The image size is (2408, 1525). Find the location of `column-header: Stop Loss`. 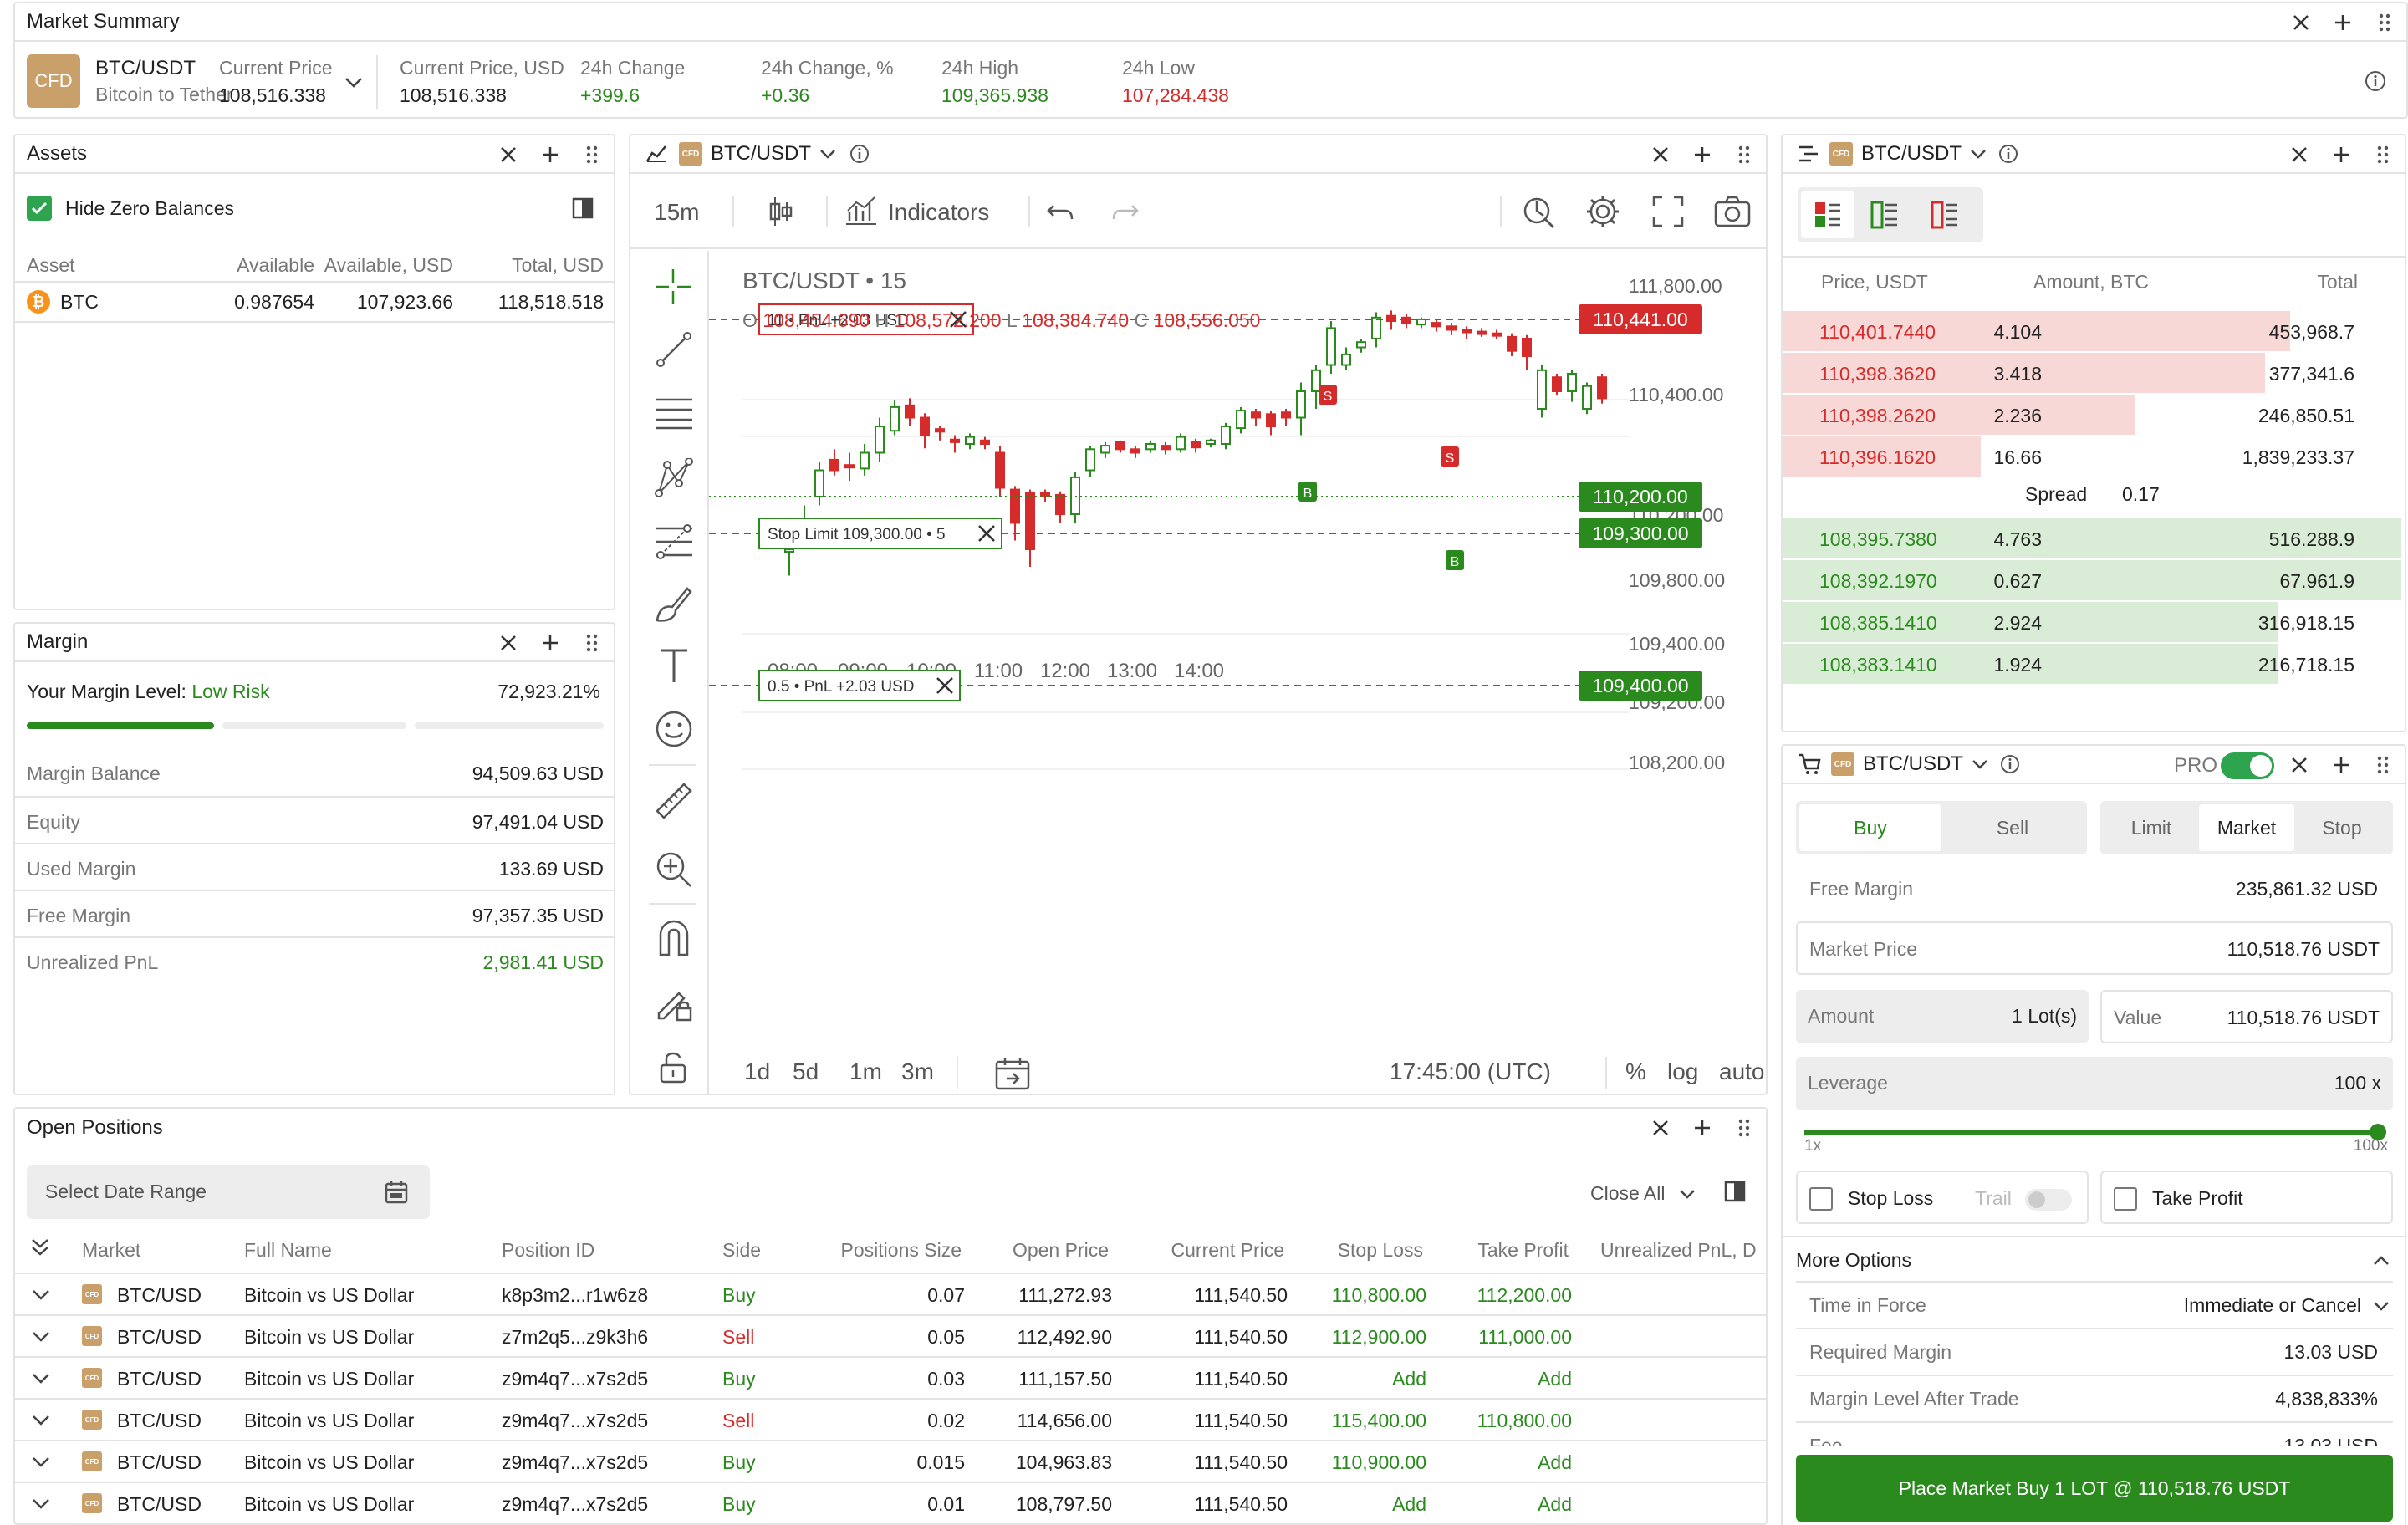

column-header: Stop Loss is located at coordinates (1380, 1250).